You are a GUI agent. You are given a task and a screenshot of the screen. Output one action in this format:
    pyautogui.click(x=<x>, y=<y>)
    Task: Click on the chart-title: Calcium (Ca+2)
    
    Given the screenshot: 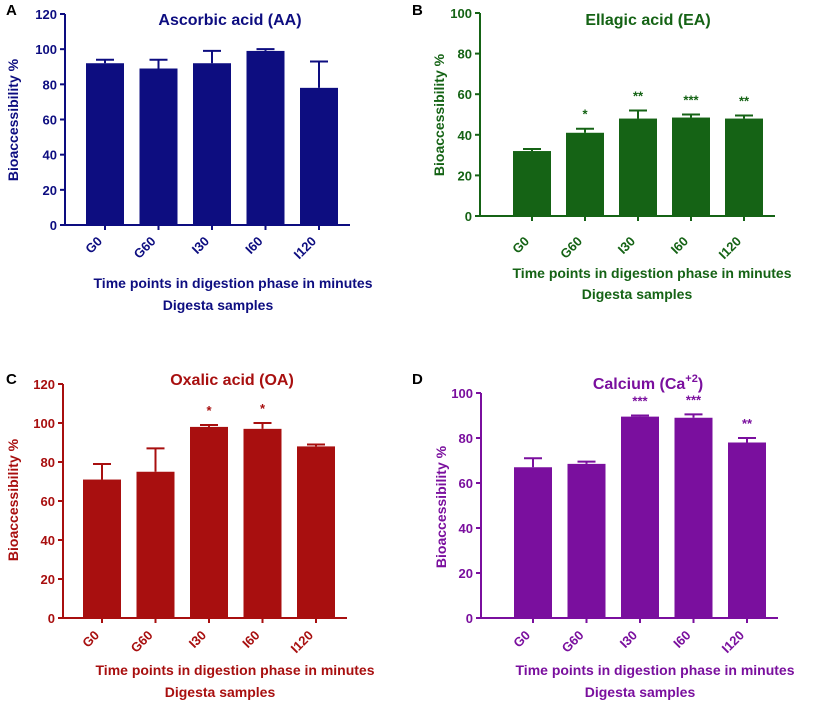 What is the action you would take?
    pyautogui.click(x=648, y=383)
    